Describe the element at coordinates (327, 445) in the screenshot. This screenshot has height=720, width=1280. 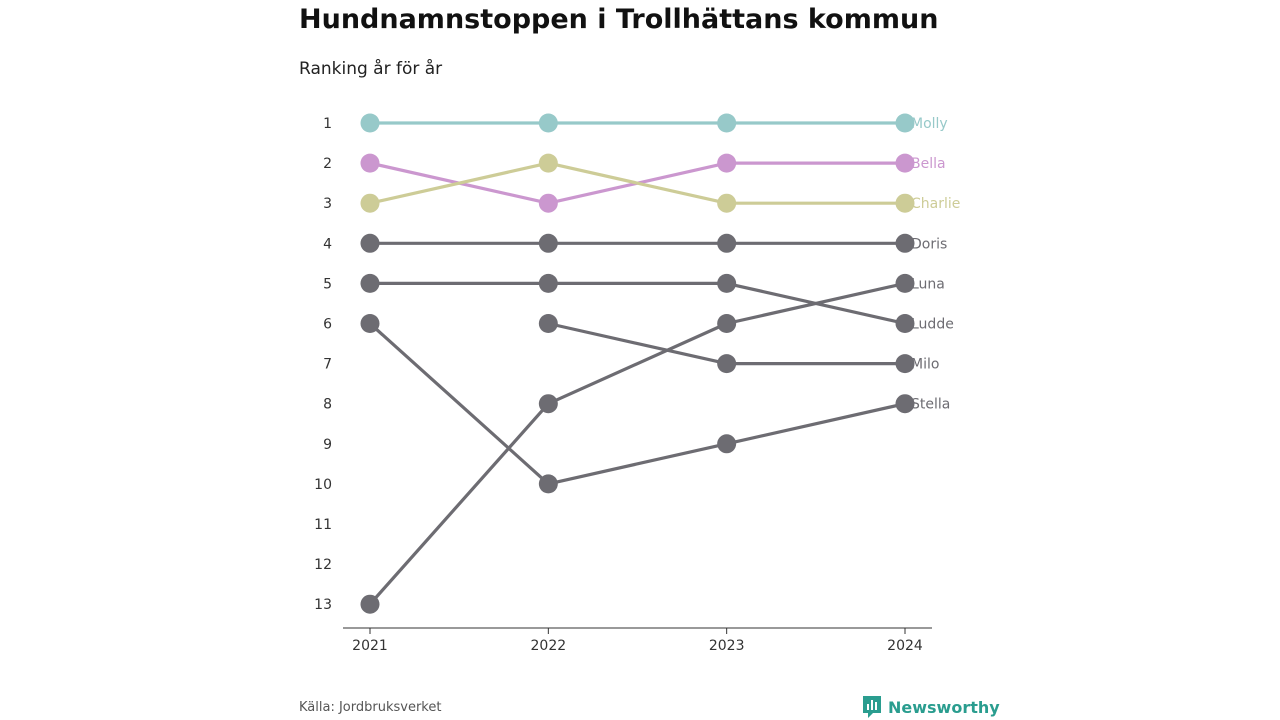
I see `y-tick-label: 9` at that location.